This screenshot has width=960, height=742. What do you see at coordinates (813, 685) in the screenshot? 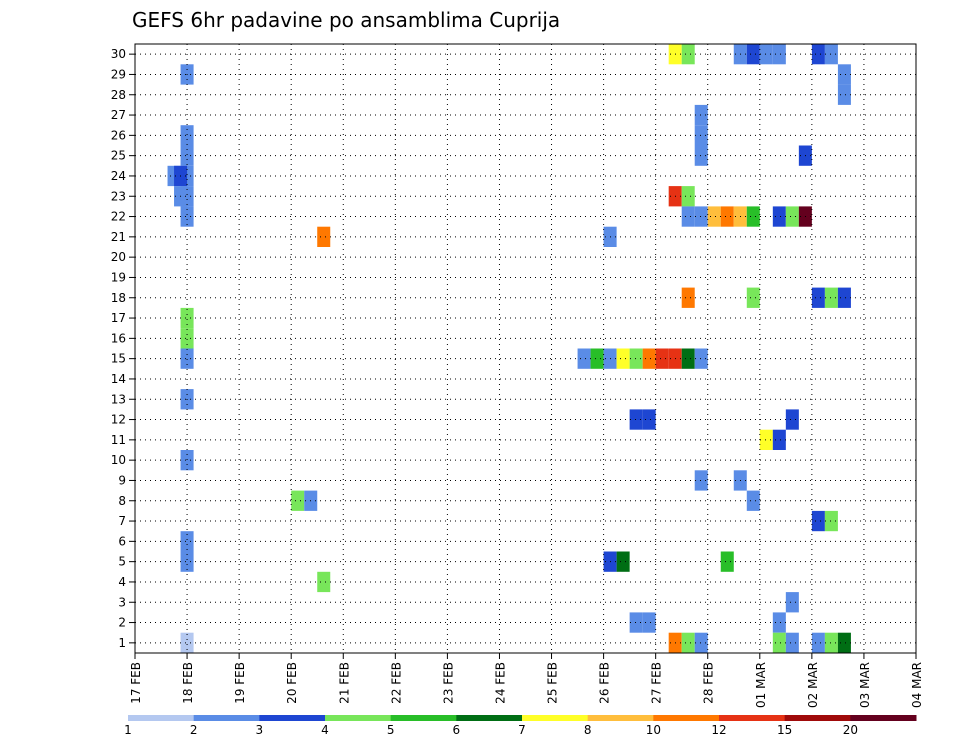
I see `x-tick-label: 02 MAR` at bounding box center [813, 685].